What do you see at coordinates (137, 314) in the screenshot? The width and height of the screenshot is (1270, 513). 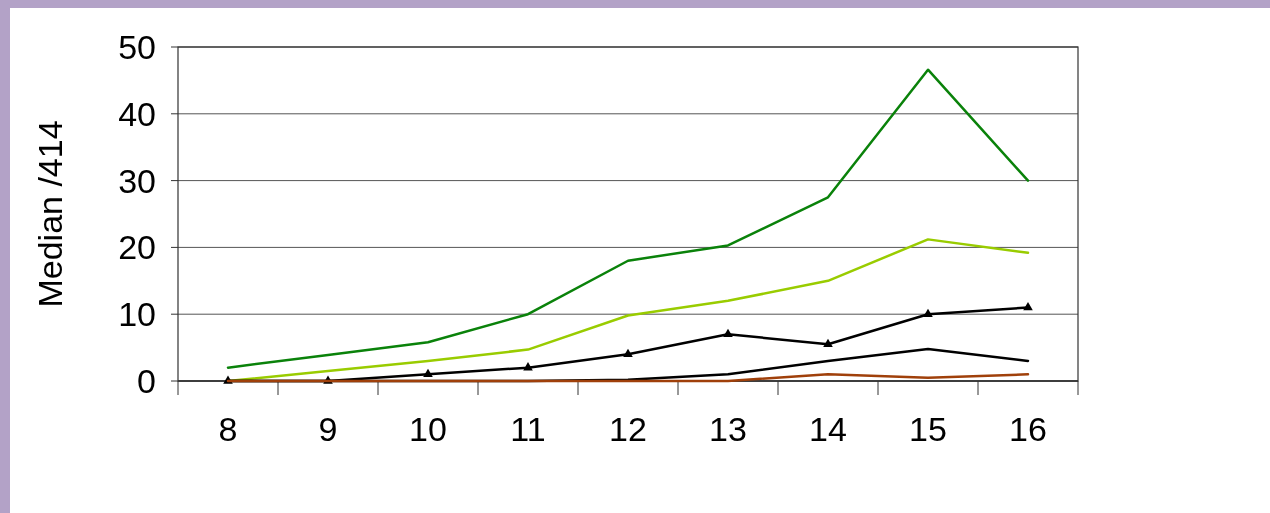 I see `y-tick-label: 10` at bounding box center [137, 314].